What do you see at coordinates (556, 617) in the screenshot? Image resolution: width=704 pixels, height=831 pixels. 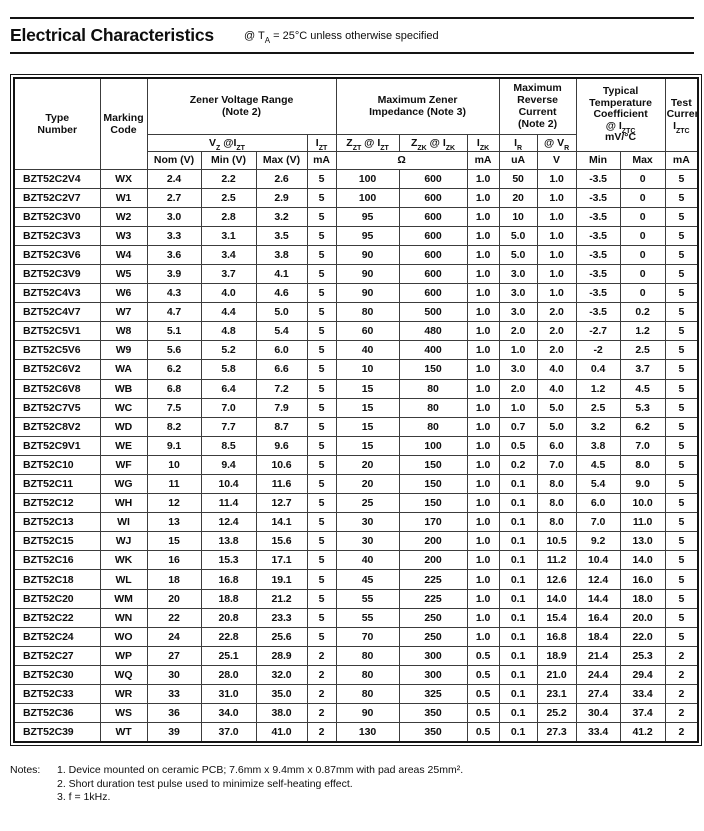 I see `vr-cell: 15.4` at bounding box center [556, 617].